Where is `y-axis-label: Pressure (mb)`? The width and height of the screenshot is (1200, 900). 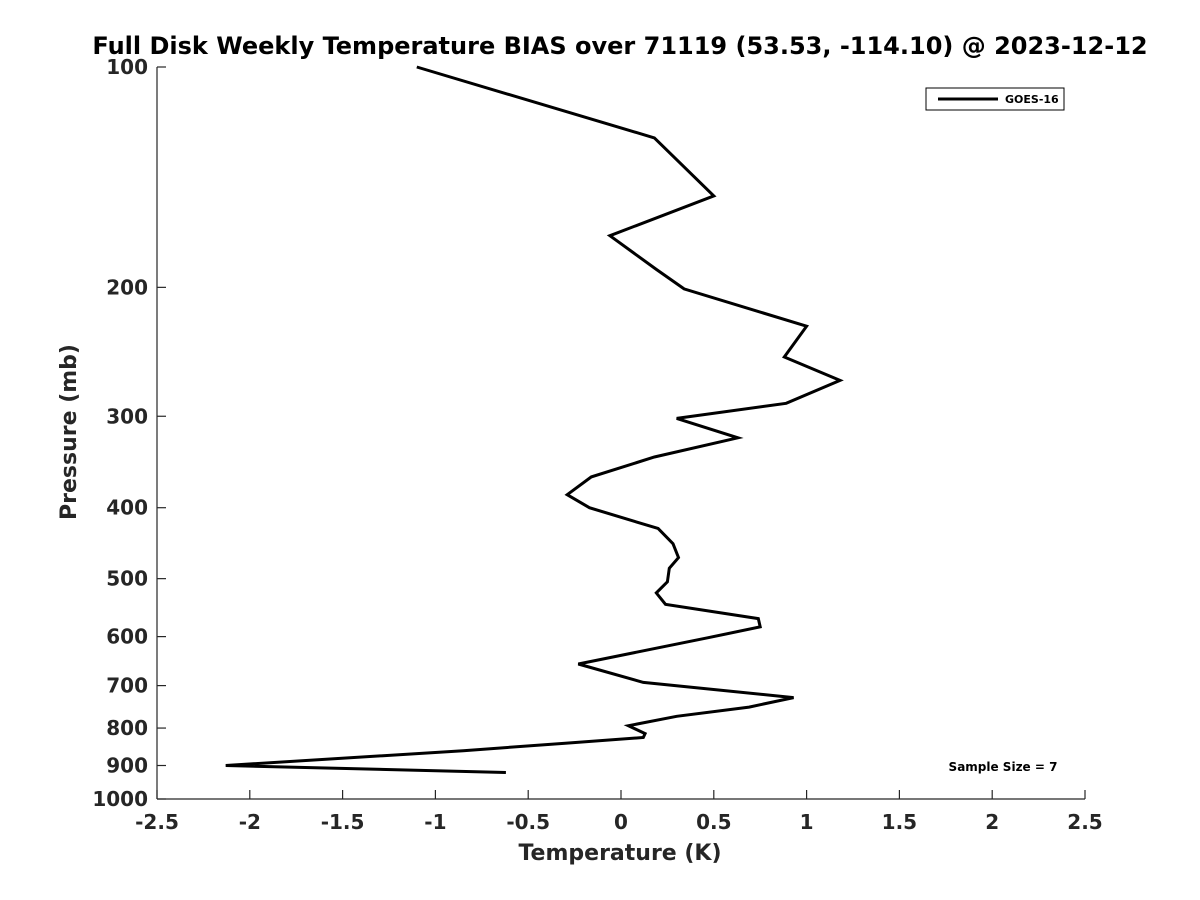 y-axis-label: Pressure (mb) is located at coordinates (69, 432).